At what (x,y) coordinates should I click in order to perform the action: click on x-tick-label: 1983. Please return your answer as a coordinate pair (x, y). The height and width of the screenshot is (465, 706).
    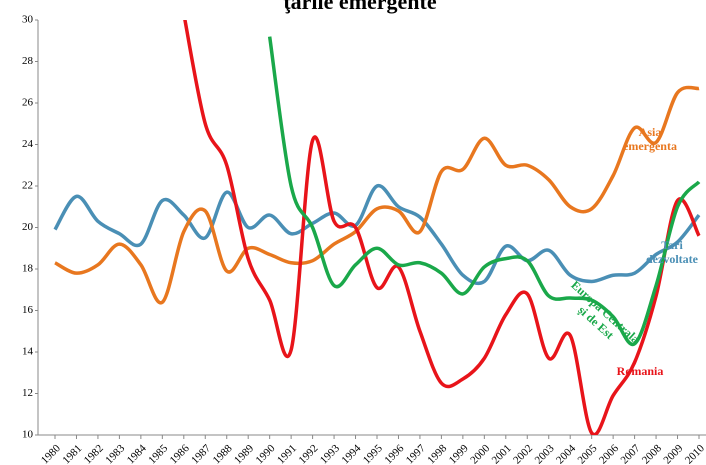
    Looking at the image, I should click on (115, 453).